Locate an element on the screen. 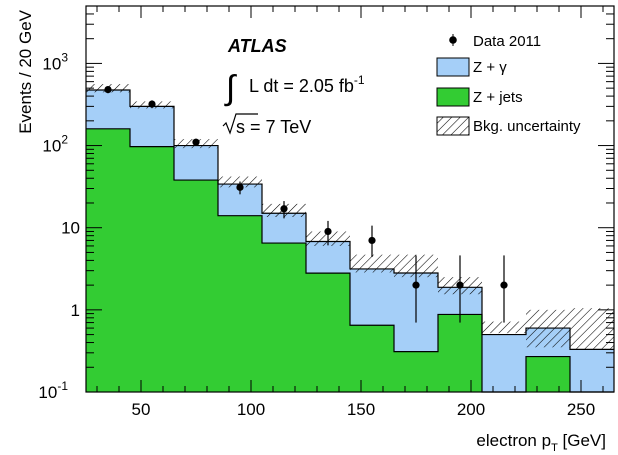 This screenshot has width=618, height=455. sqrt-symbol is located at coordinates (240, 124).